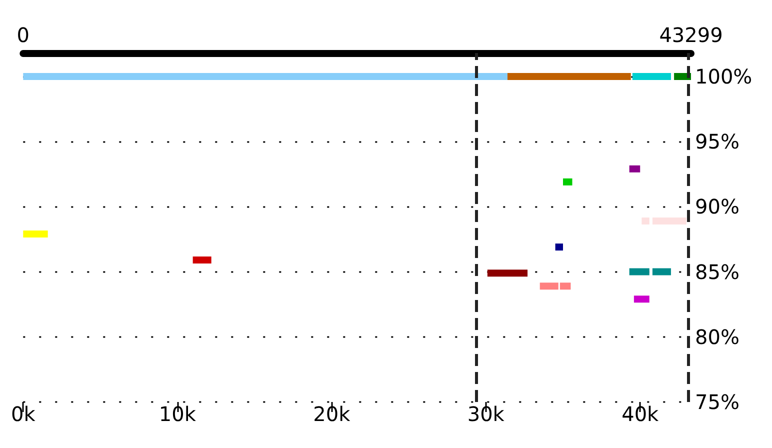 This screenshot has height=448, width=772. I want to click on y-tick-label: 95%, so click(717, 142).